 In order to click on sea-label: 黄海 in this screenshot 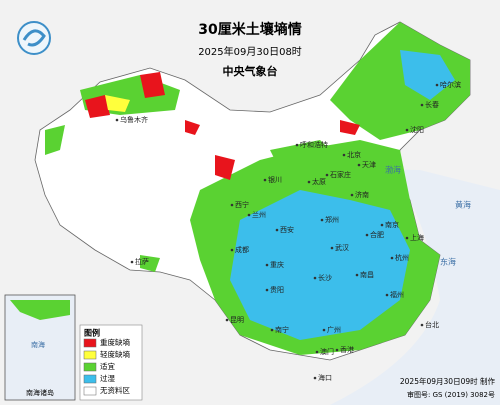, I will do `click(463, 205)`.